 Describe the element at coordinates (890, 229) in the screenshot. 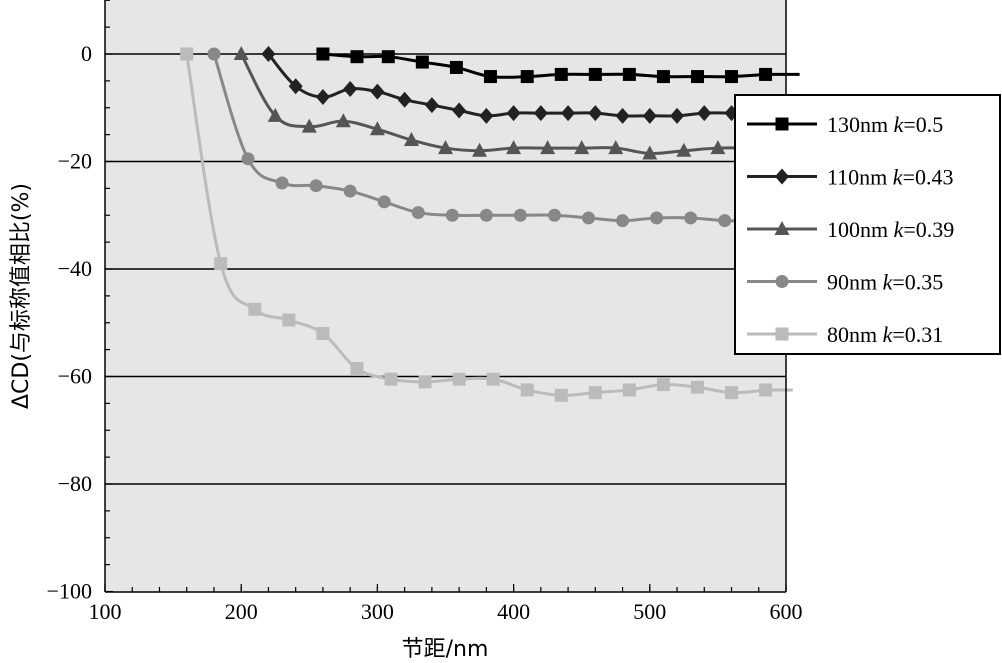

I see `legend-label: 100nm k=0.39` at that location.